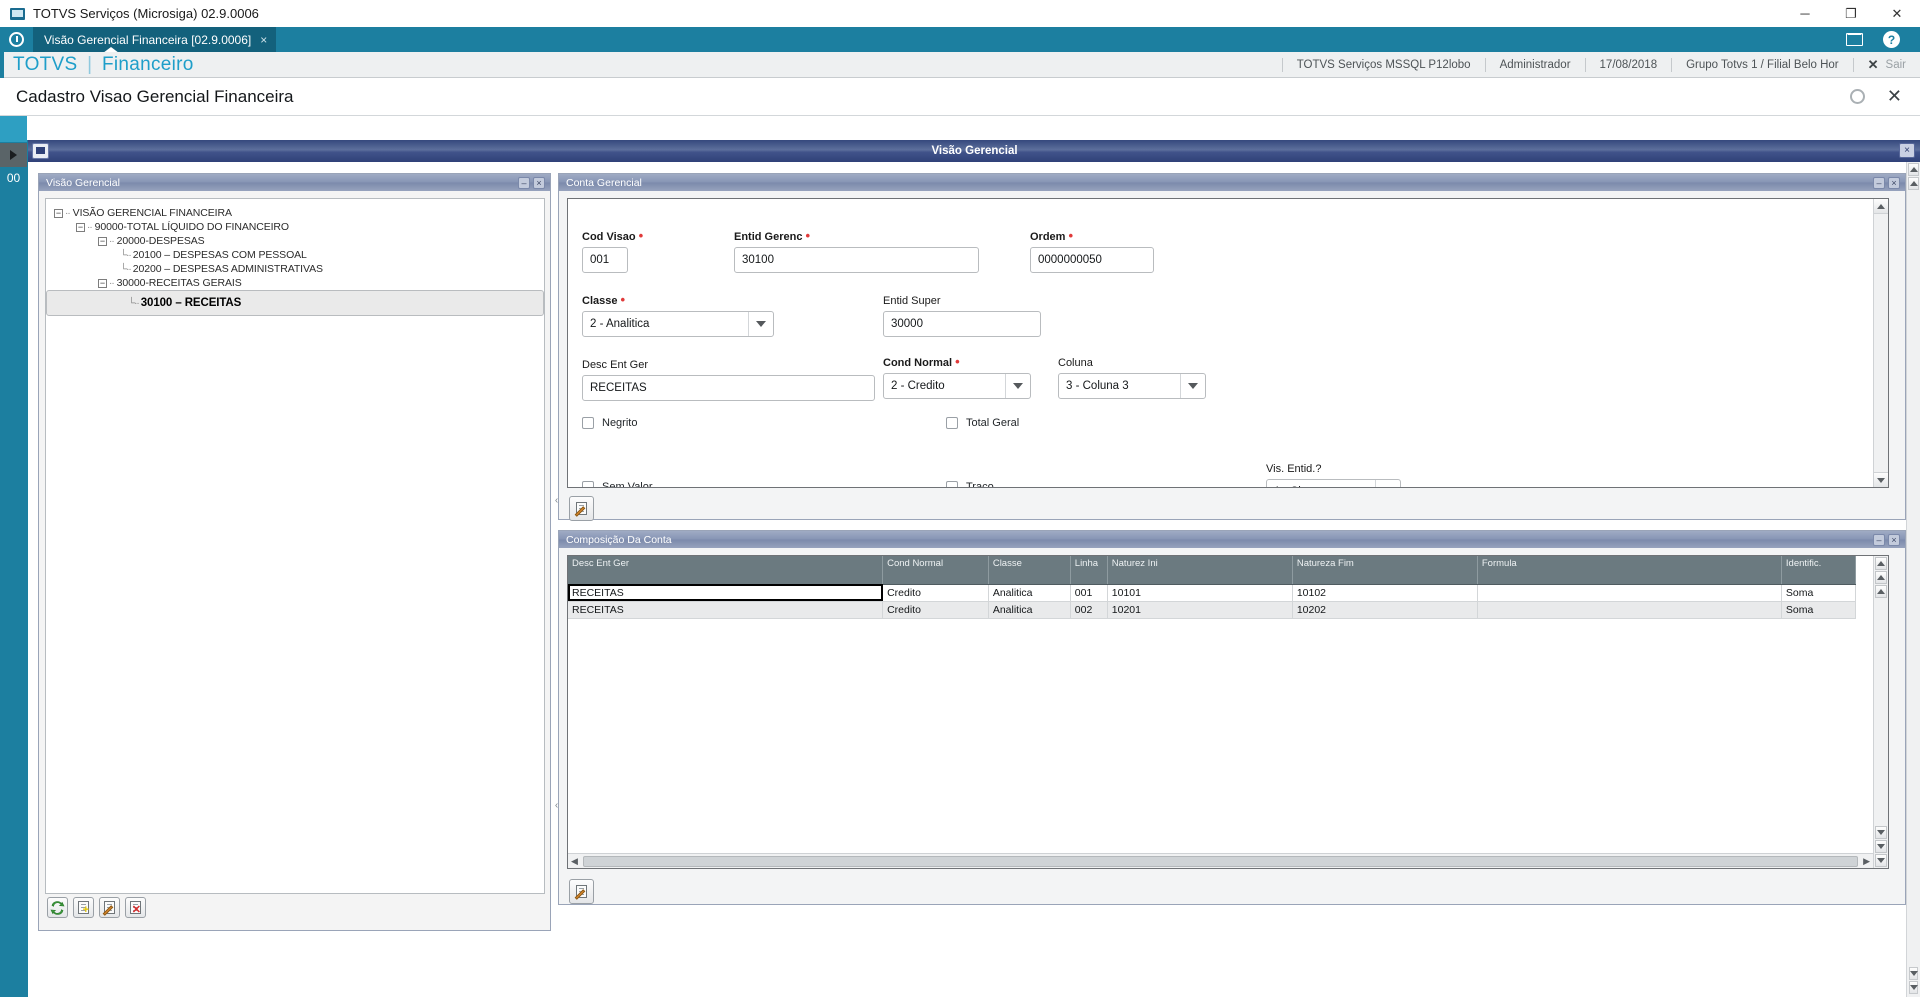 This screenshot has width=1920, height=997. I want to click on table-cell: 10101, so click(1200, 593).